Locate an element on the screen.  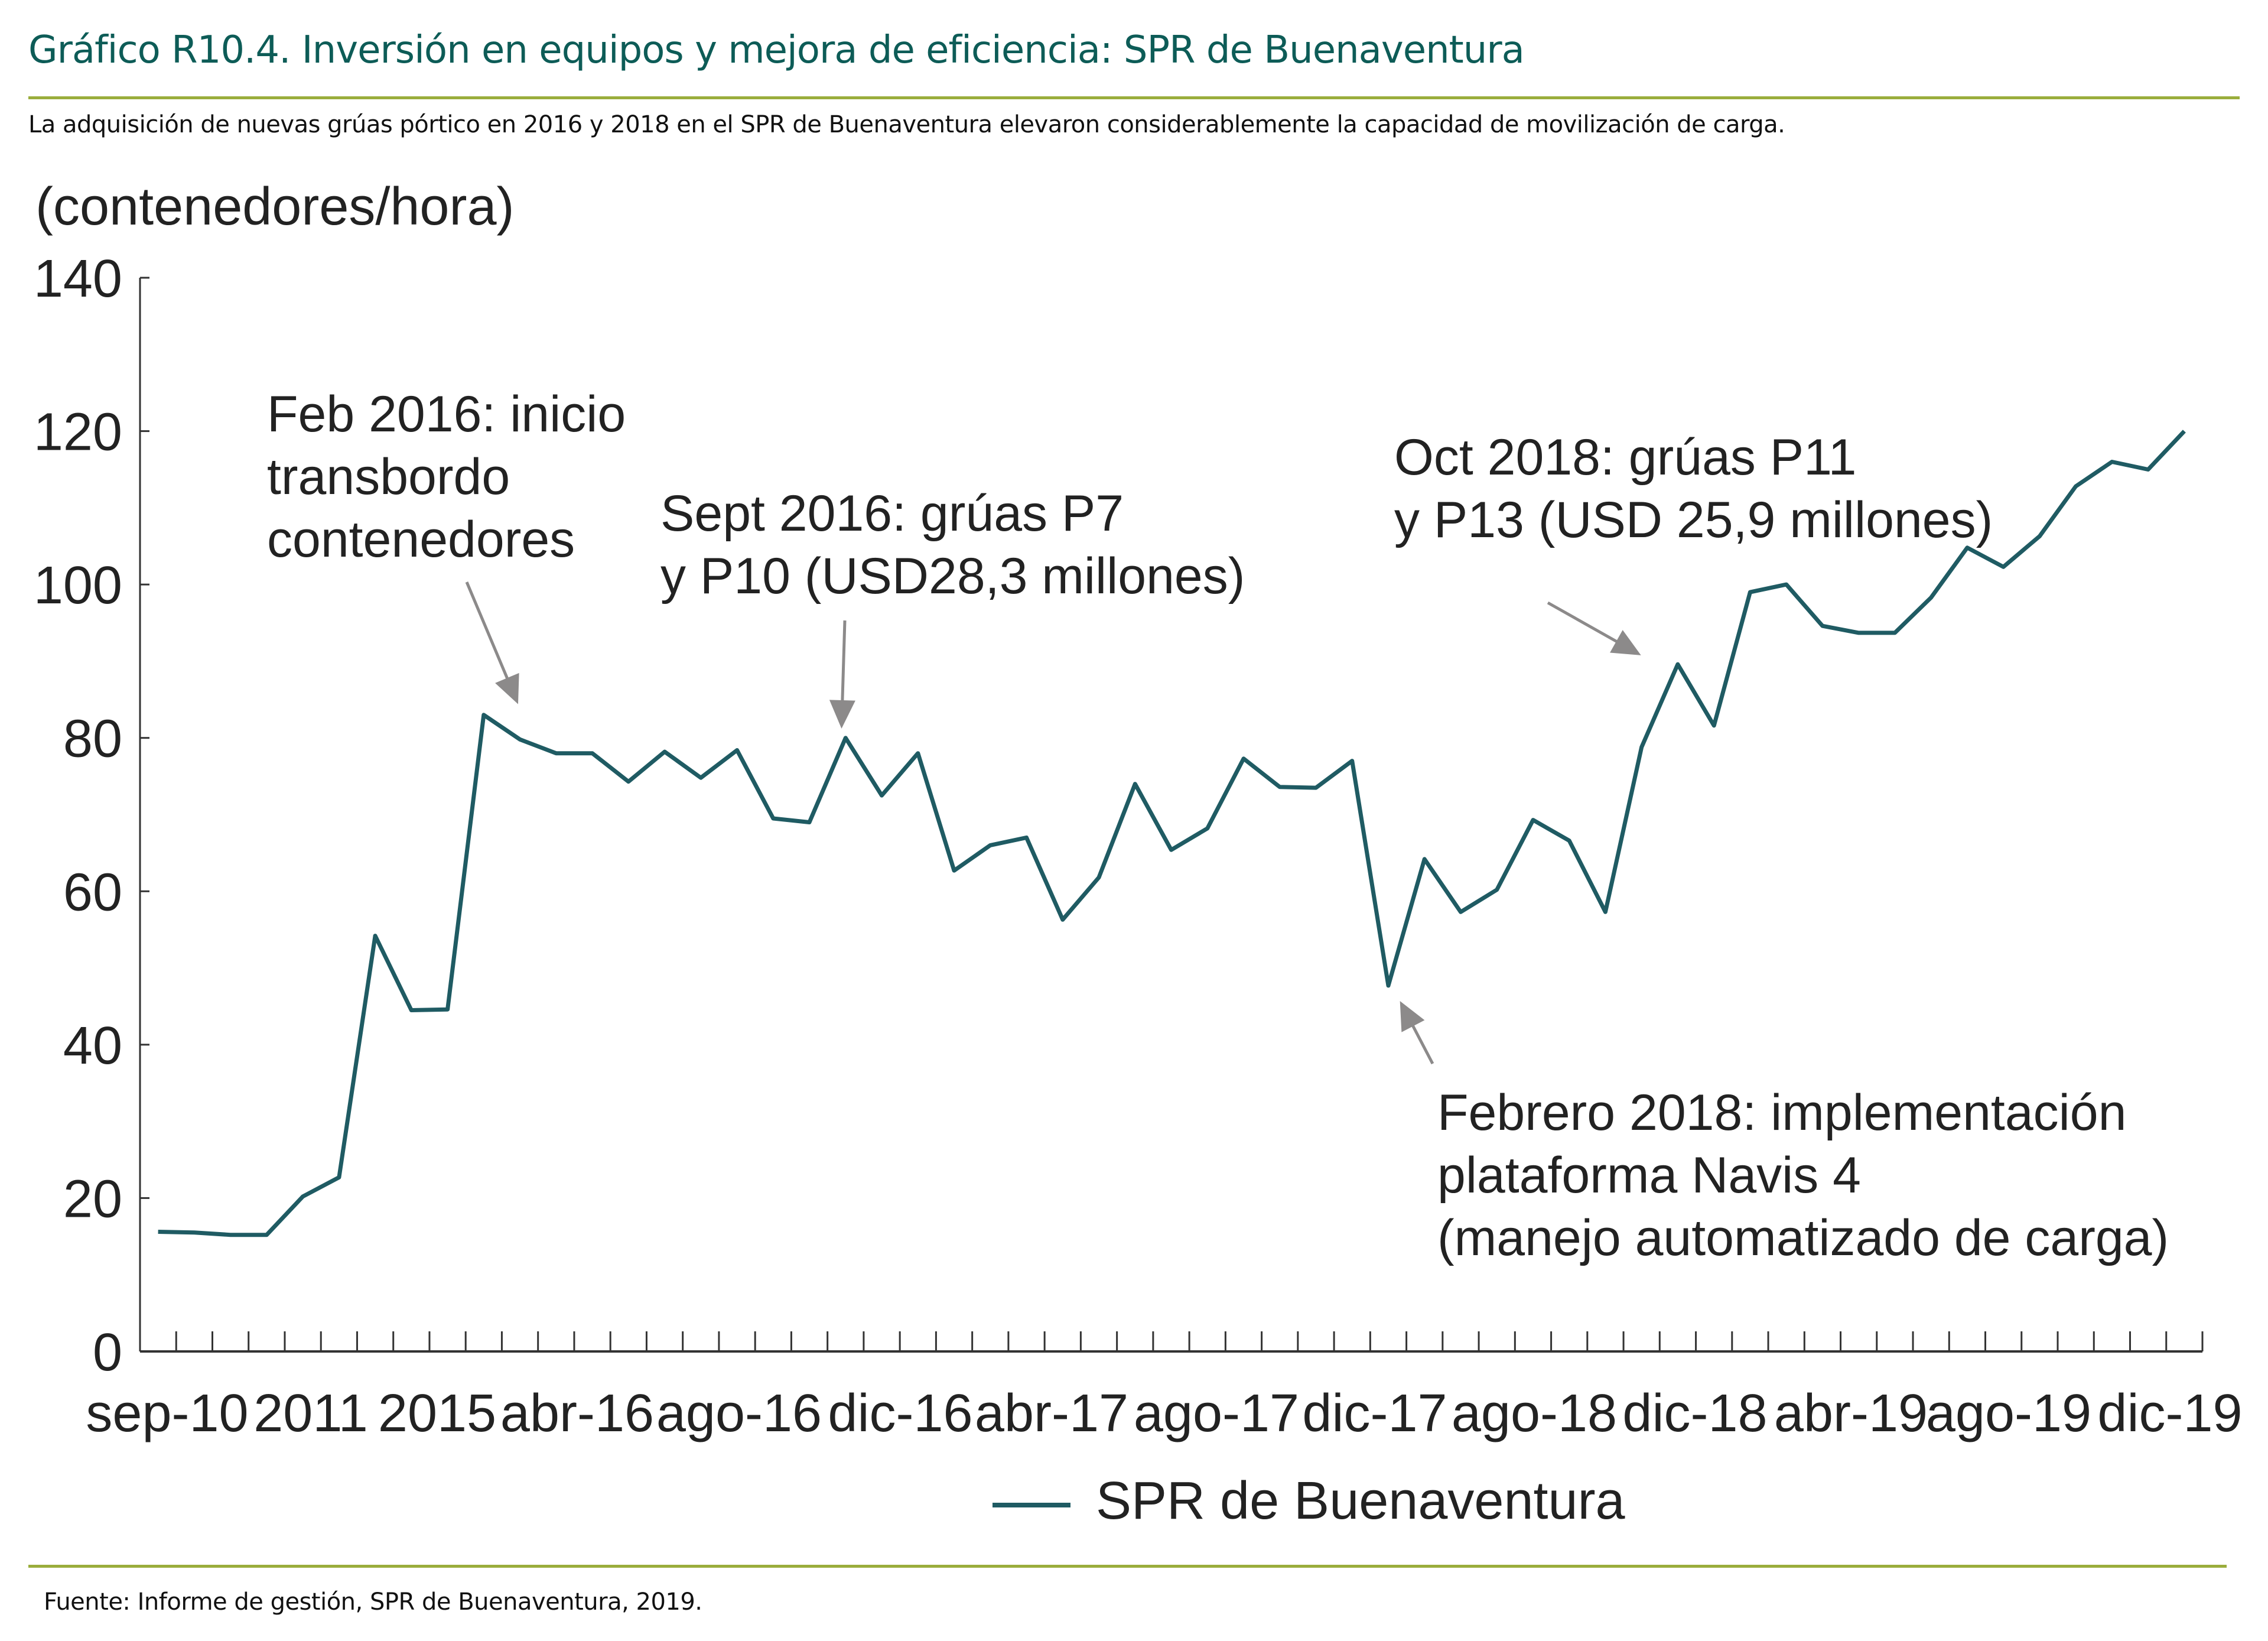
annotation-text: y P13 (USD 25,9 millones) is located at coordinates (1693, 520).